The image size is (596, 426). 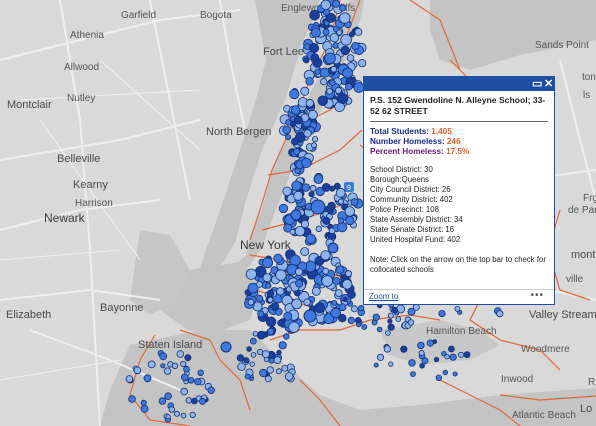 I want to click on maximize-icon: ▭, so click(x=537, y=84).